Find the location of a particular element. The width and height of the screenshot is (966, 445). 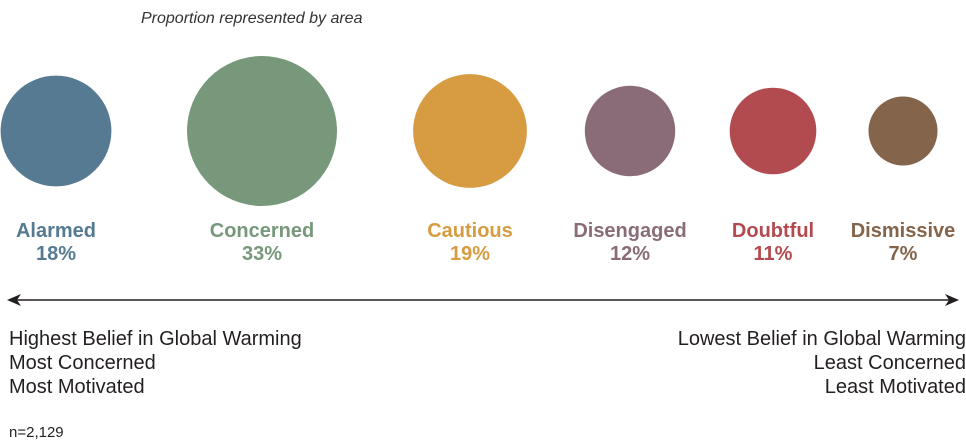

belief-scale-arrow is located at coordinates (483, 300).